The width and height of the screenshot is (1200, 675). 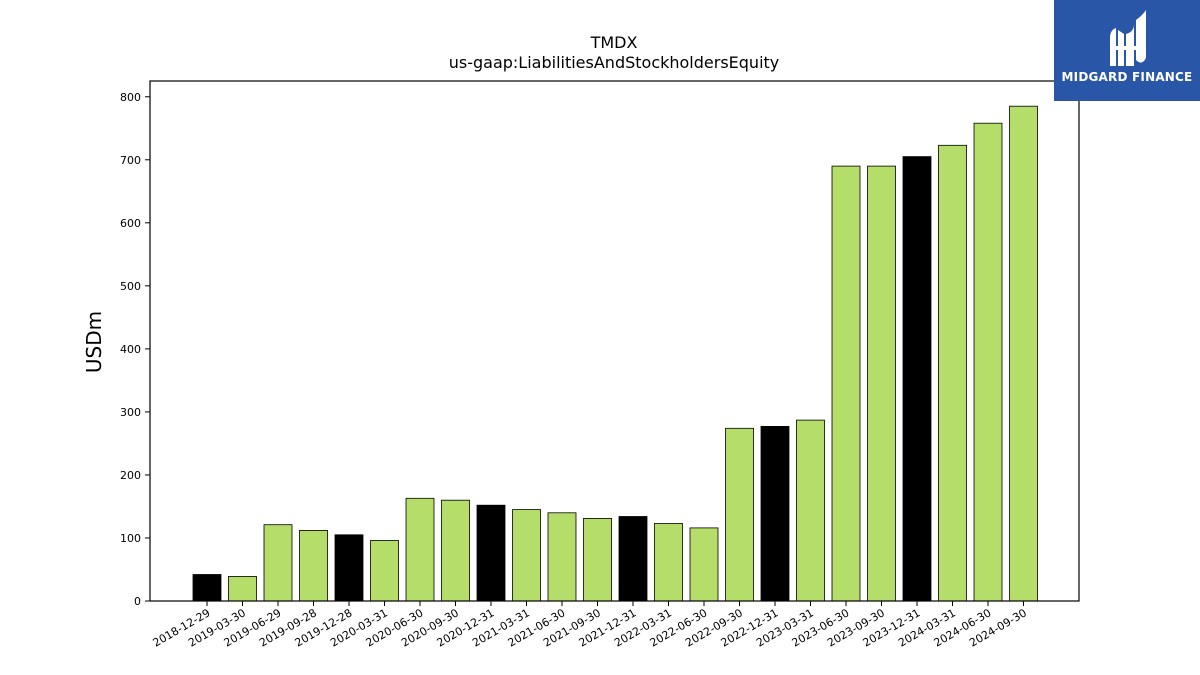 What do you see at coordinates (94, 342) in the screenshot?
I see `y-axis-label: USDm` at bounding box center [94, 342].